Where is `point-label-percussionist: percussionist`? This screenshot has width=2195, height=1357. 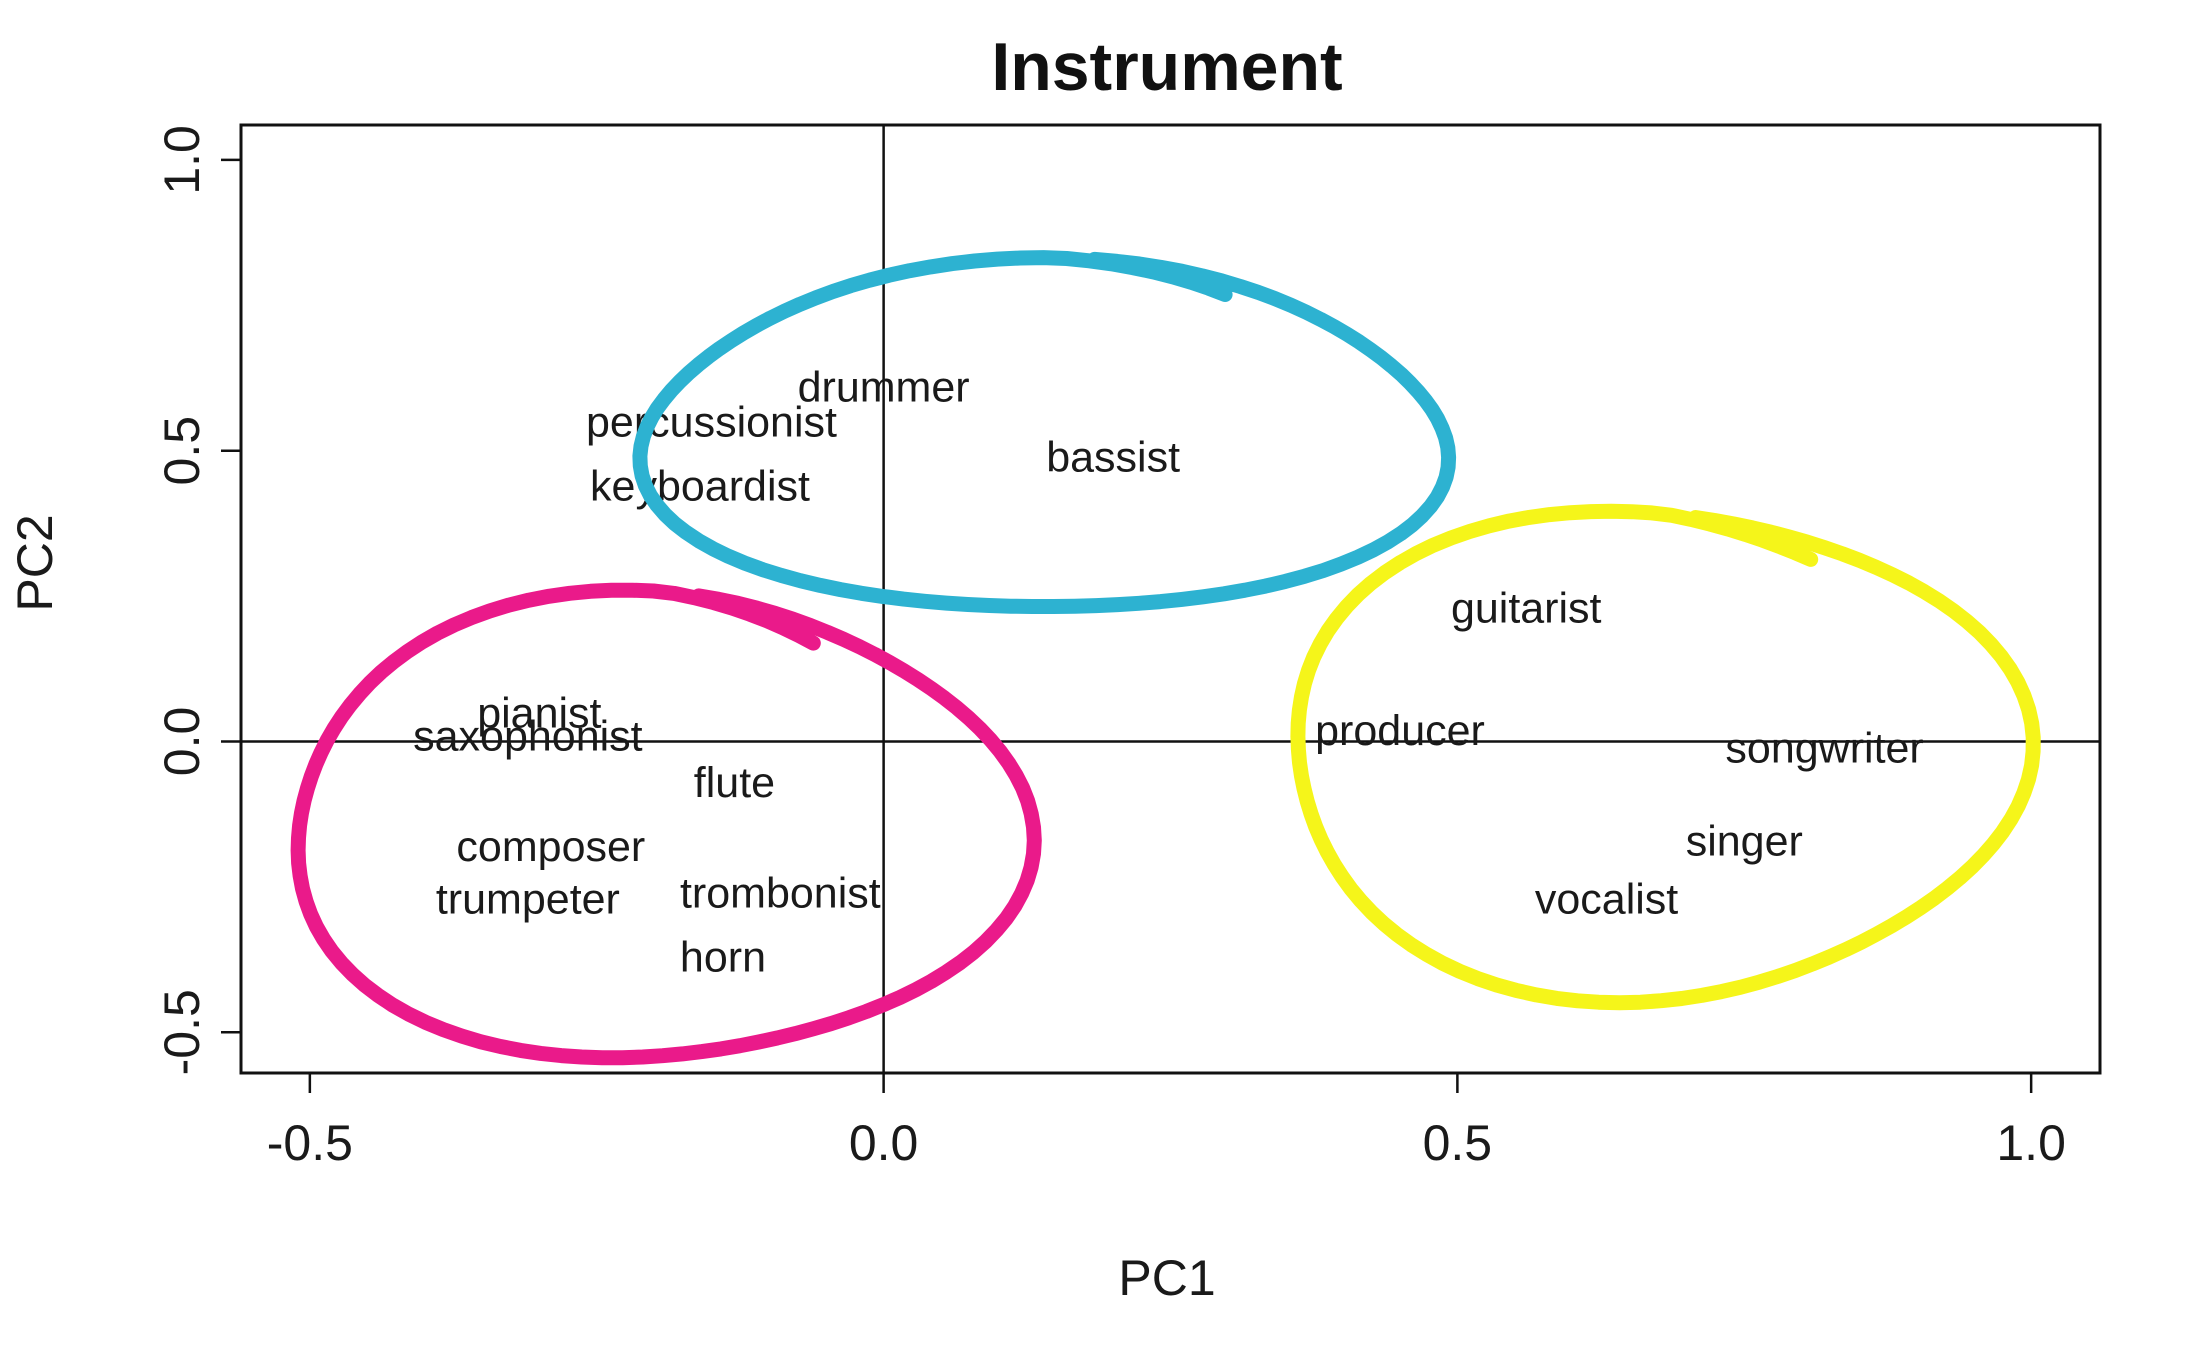
point-label-percussionist: percussionist is located at coordinates (711, 423).